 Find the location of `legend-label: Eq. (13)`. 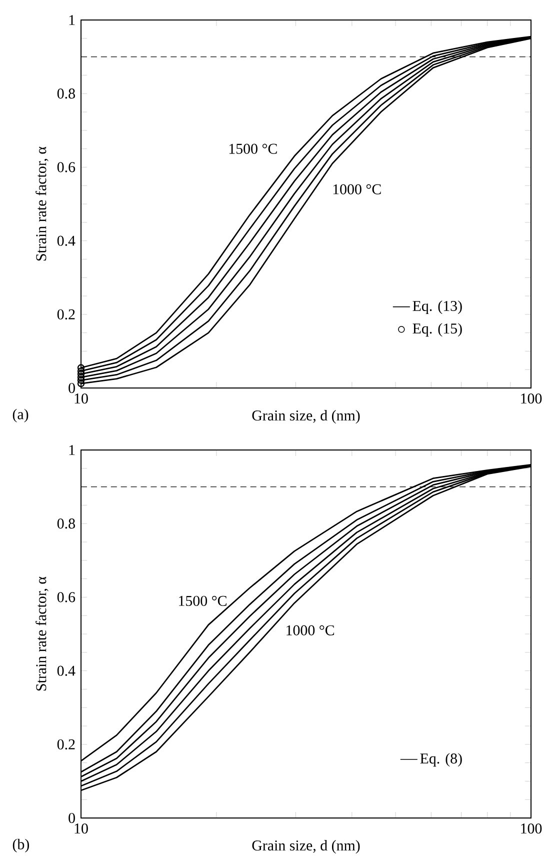

legend-label: Eq. (13) is located at coordinates (437, 307).